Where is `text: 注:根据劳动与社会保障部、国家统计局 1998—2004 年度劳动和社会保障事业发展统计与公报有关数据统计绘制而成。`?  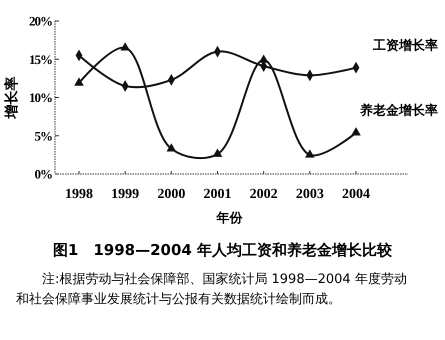
text: 注:根据劳动与社会保障部、国家统计局 1998—2004 年度劳动和社会保障事业发展统计与公报有关数据统计绘制而成。 is located at coordinates (211, 289).